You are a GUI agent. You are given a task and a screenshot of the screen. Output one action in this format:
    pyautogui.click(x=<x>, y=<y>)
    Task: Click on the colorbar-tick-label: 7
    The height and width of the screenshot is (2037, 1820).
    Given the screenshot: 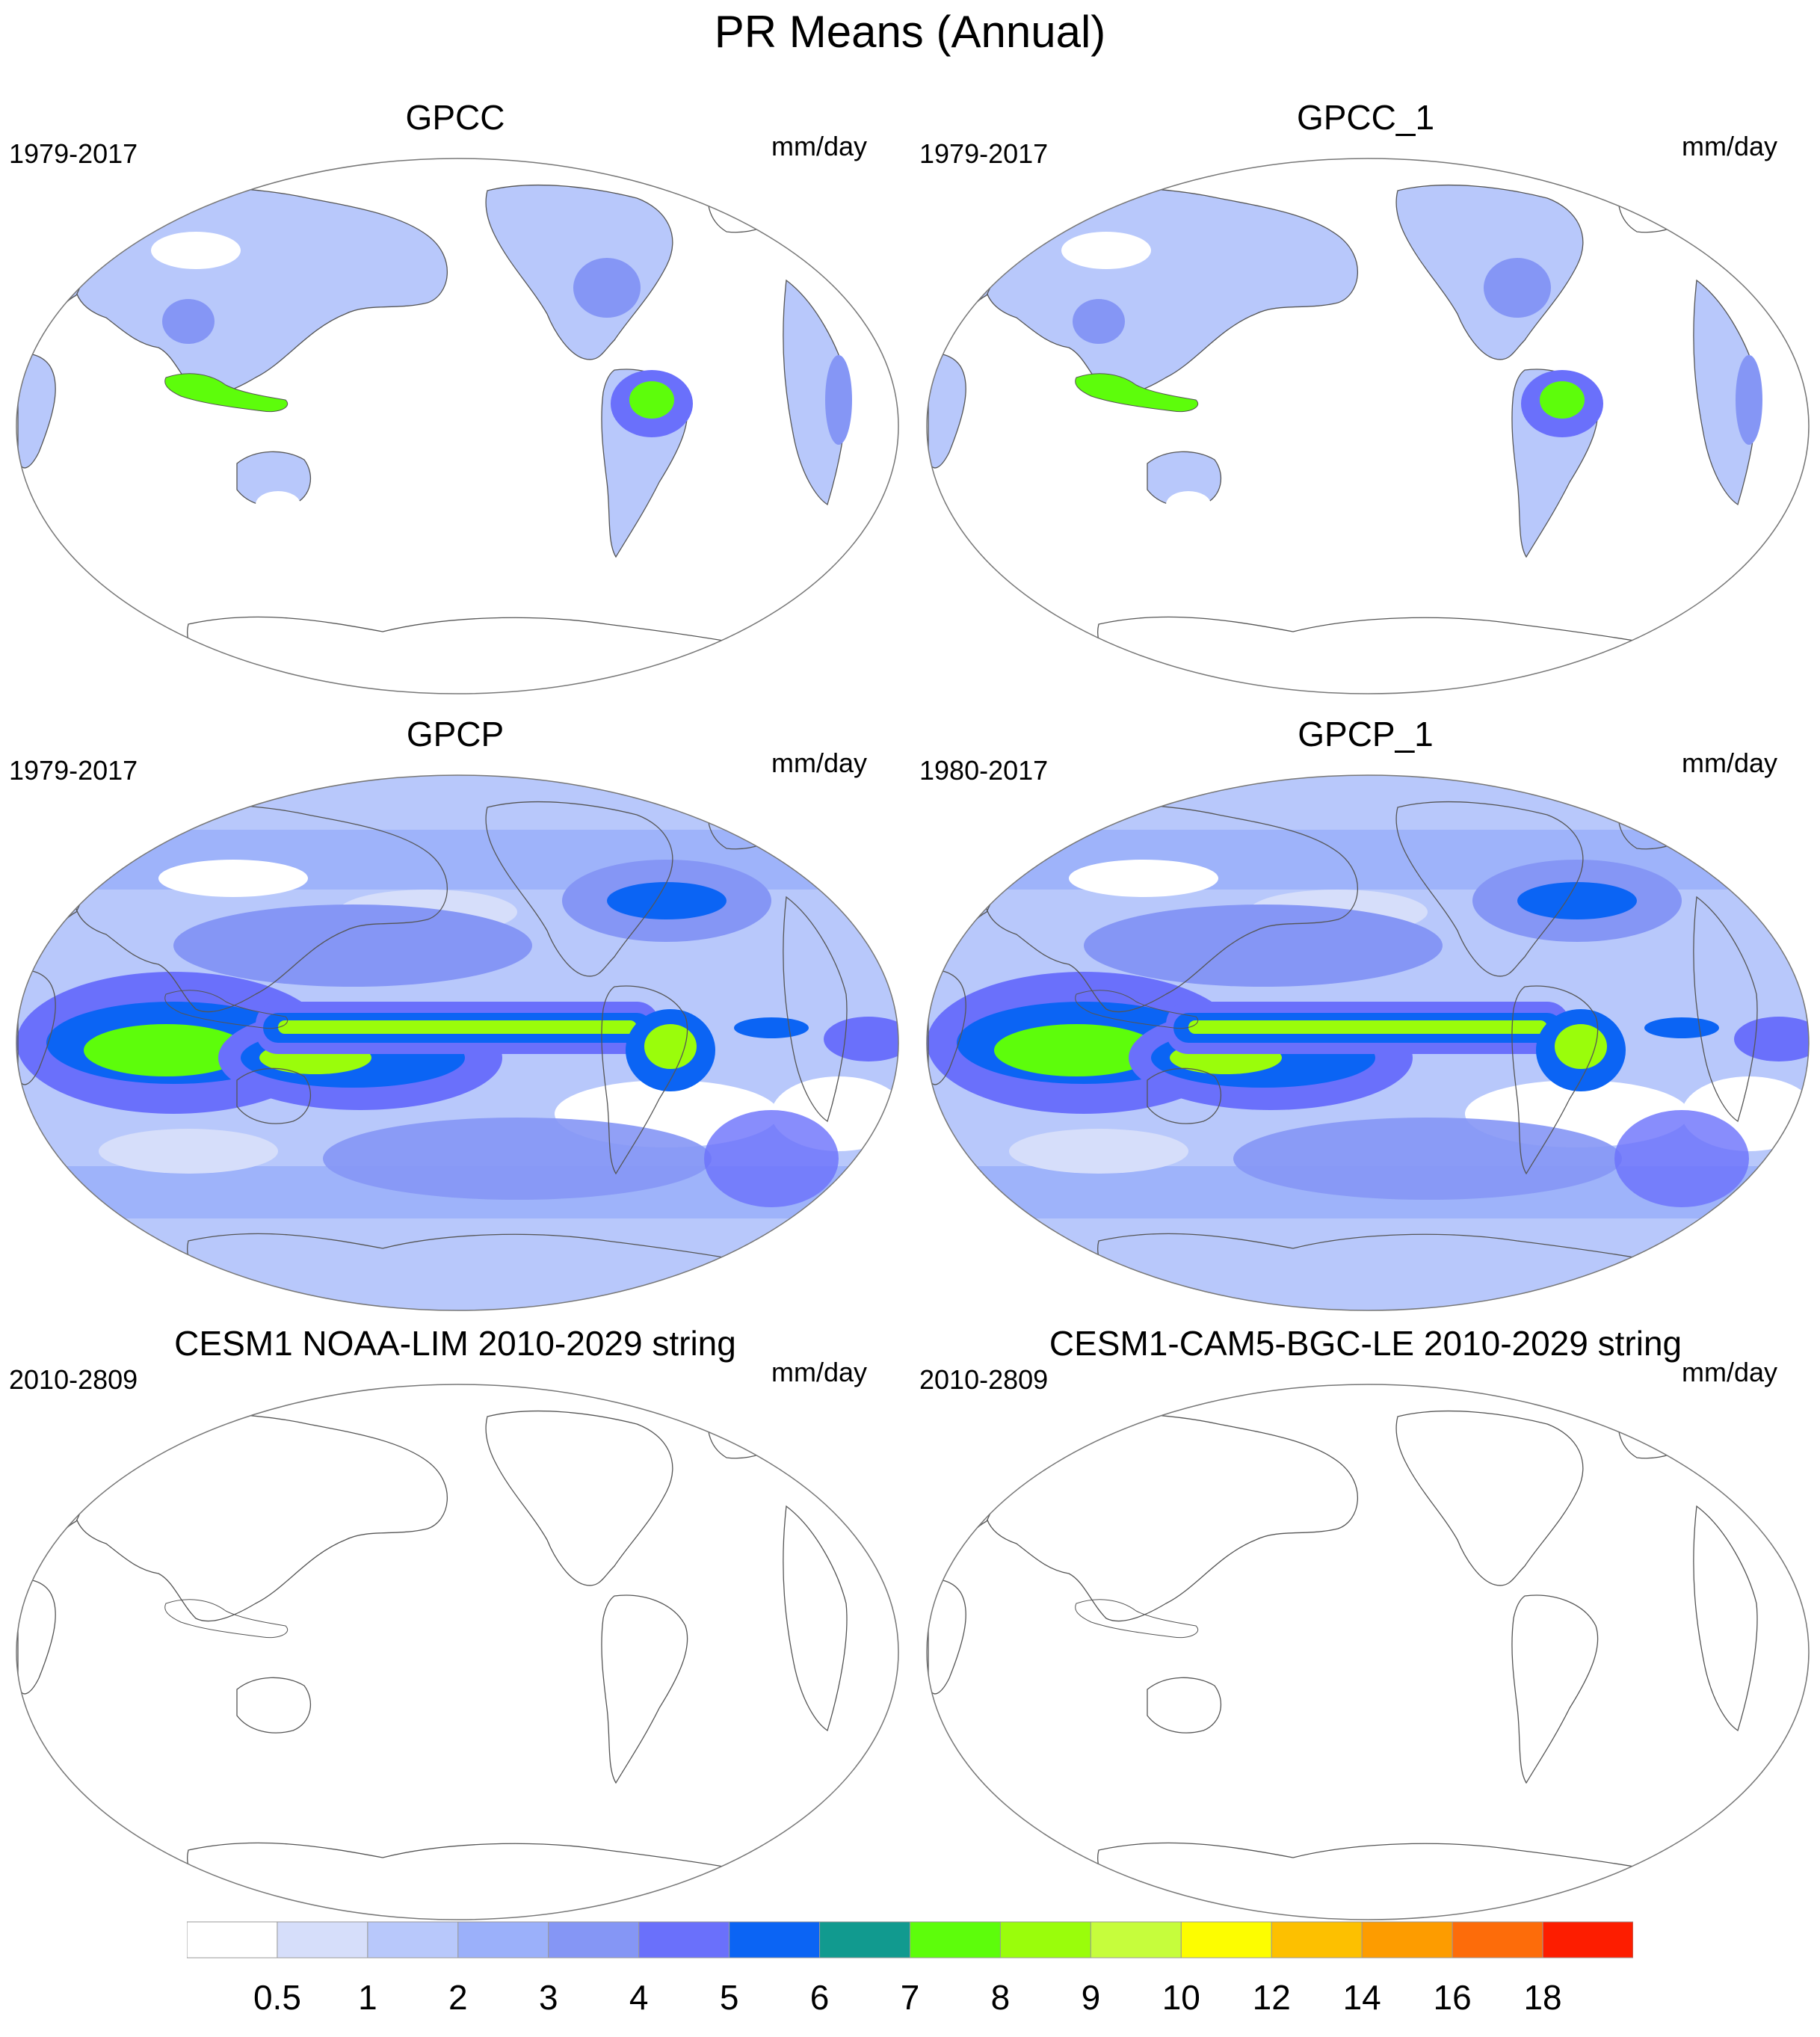 What is the action you would take?
    pyautogui.click(x=910, y=1997)
    